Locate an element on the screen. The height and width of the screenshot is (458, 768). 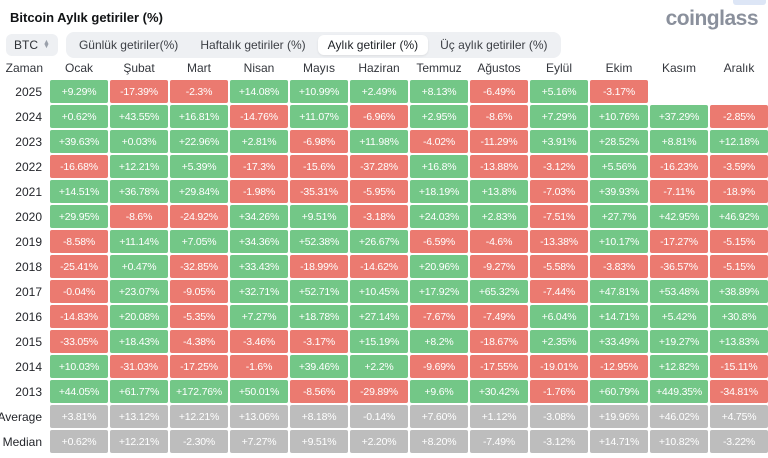
return-cell: -31.03% is located at coordinates (139, 366).